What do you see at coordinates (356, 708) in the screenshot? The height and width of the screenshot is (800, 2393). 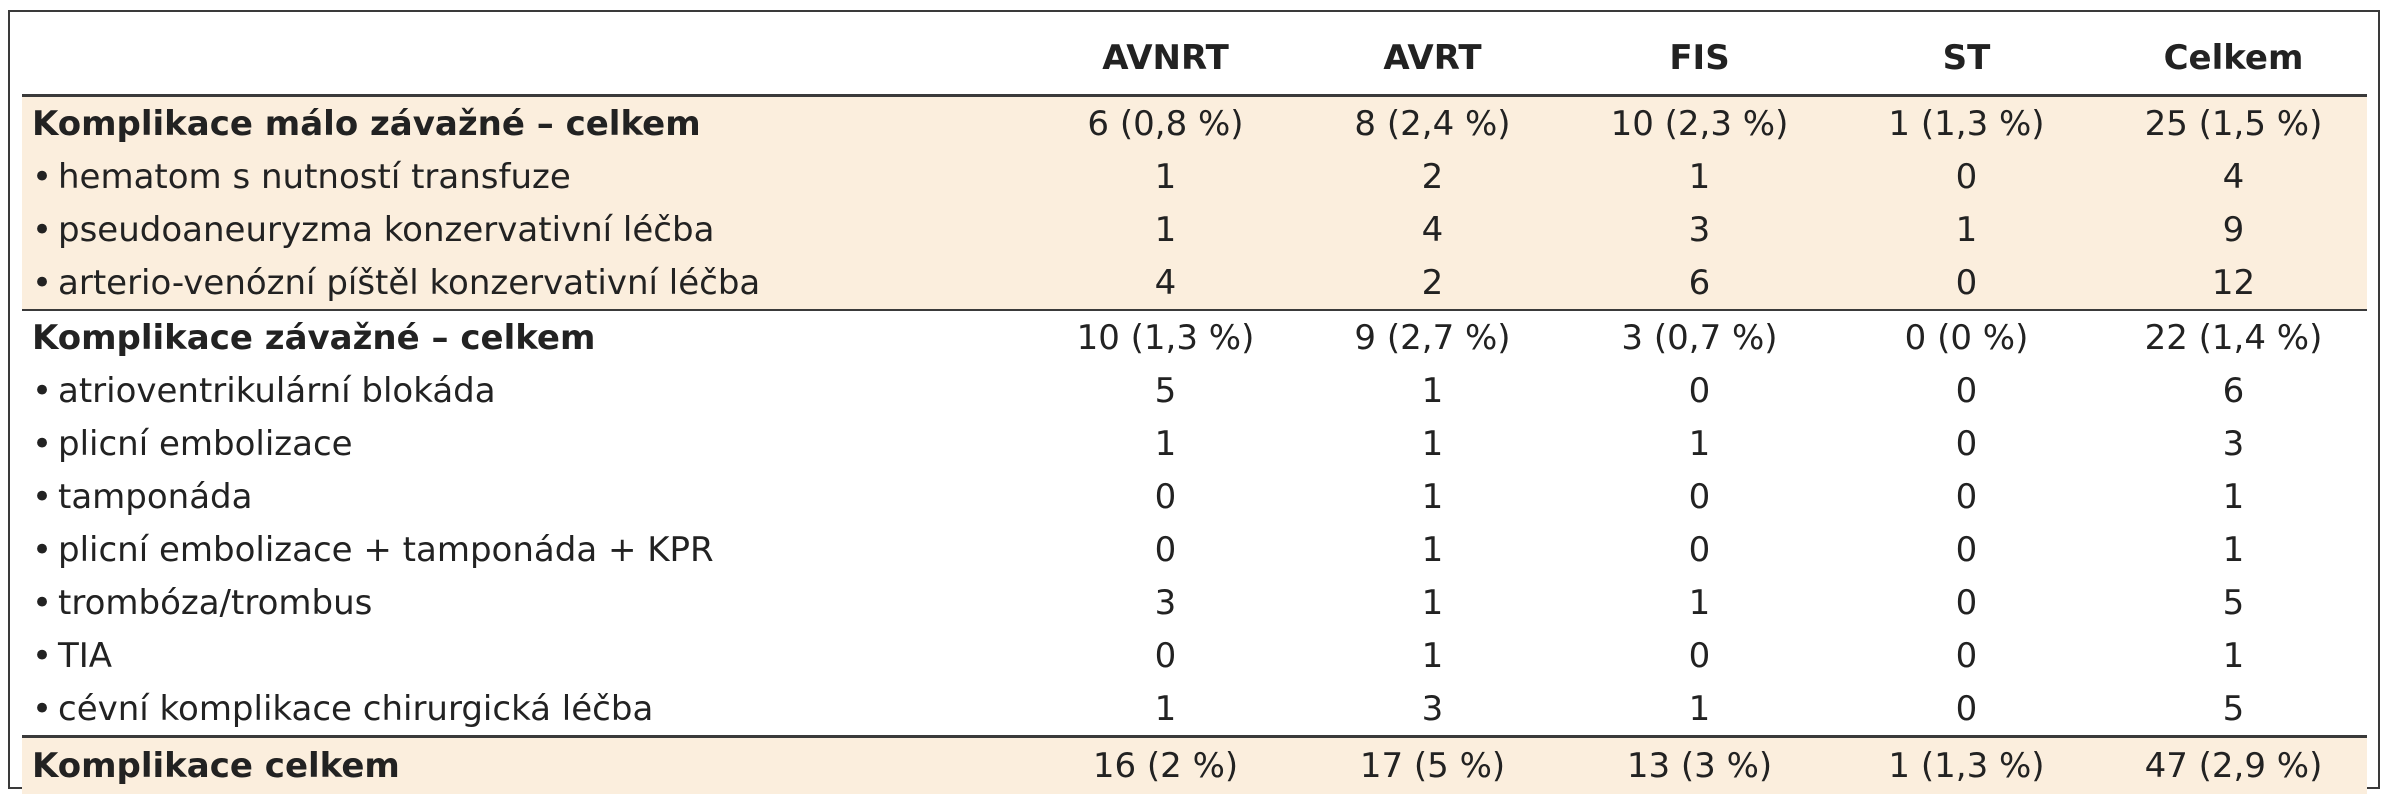 I see `row-label-text: cévní komplikace chirurgická léčba` at bounding box center [356, 708].